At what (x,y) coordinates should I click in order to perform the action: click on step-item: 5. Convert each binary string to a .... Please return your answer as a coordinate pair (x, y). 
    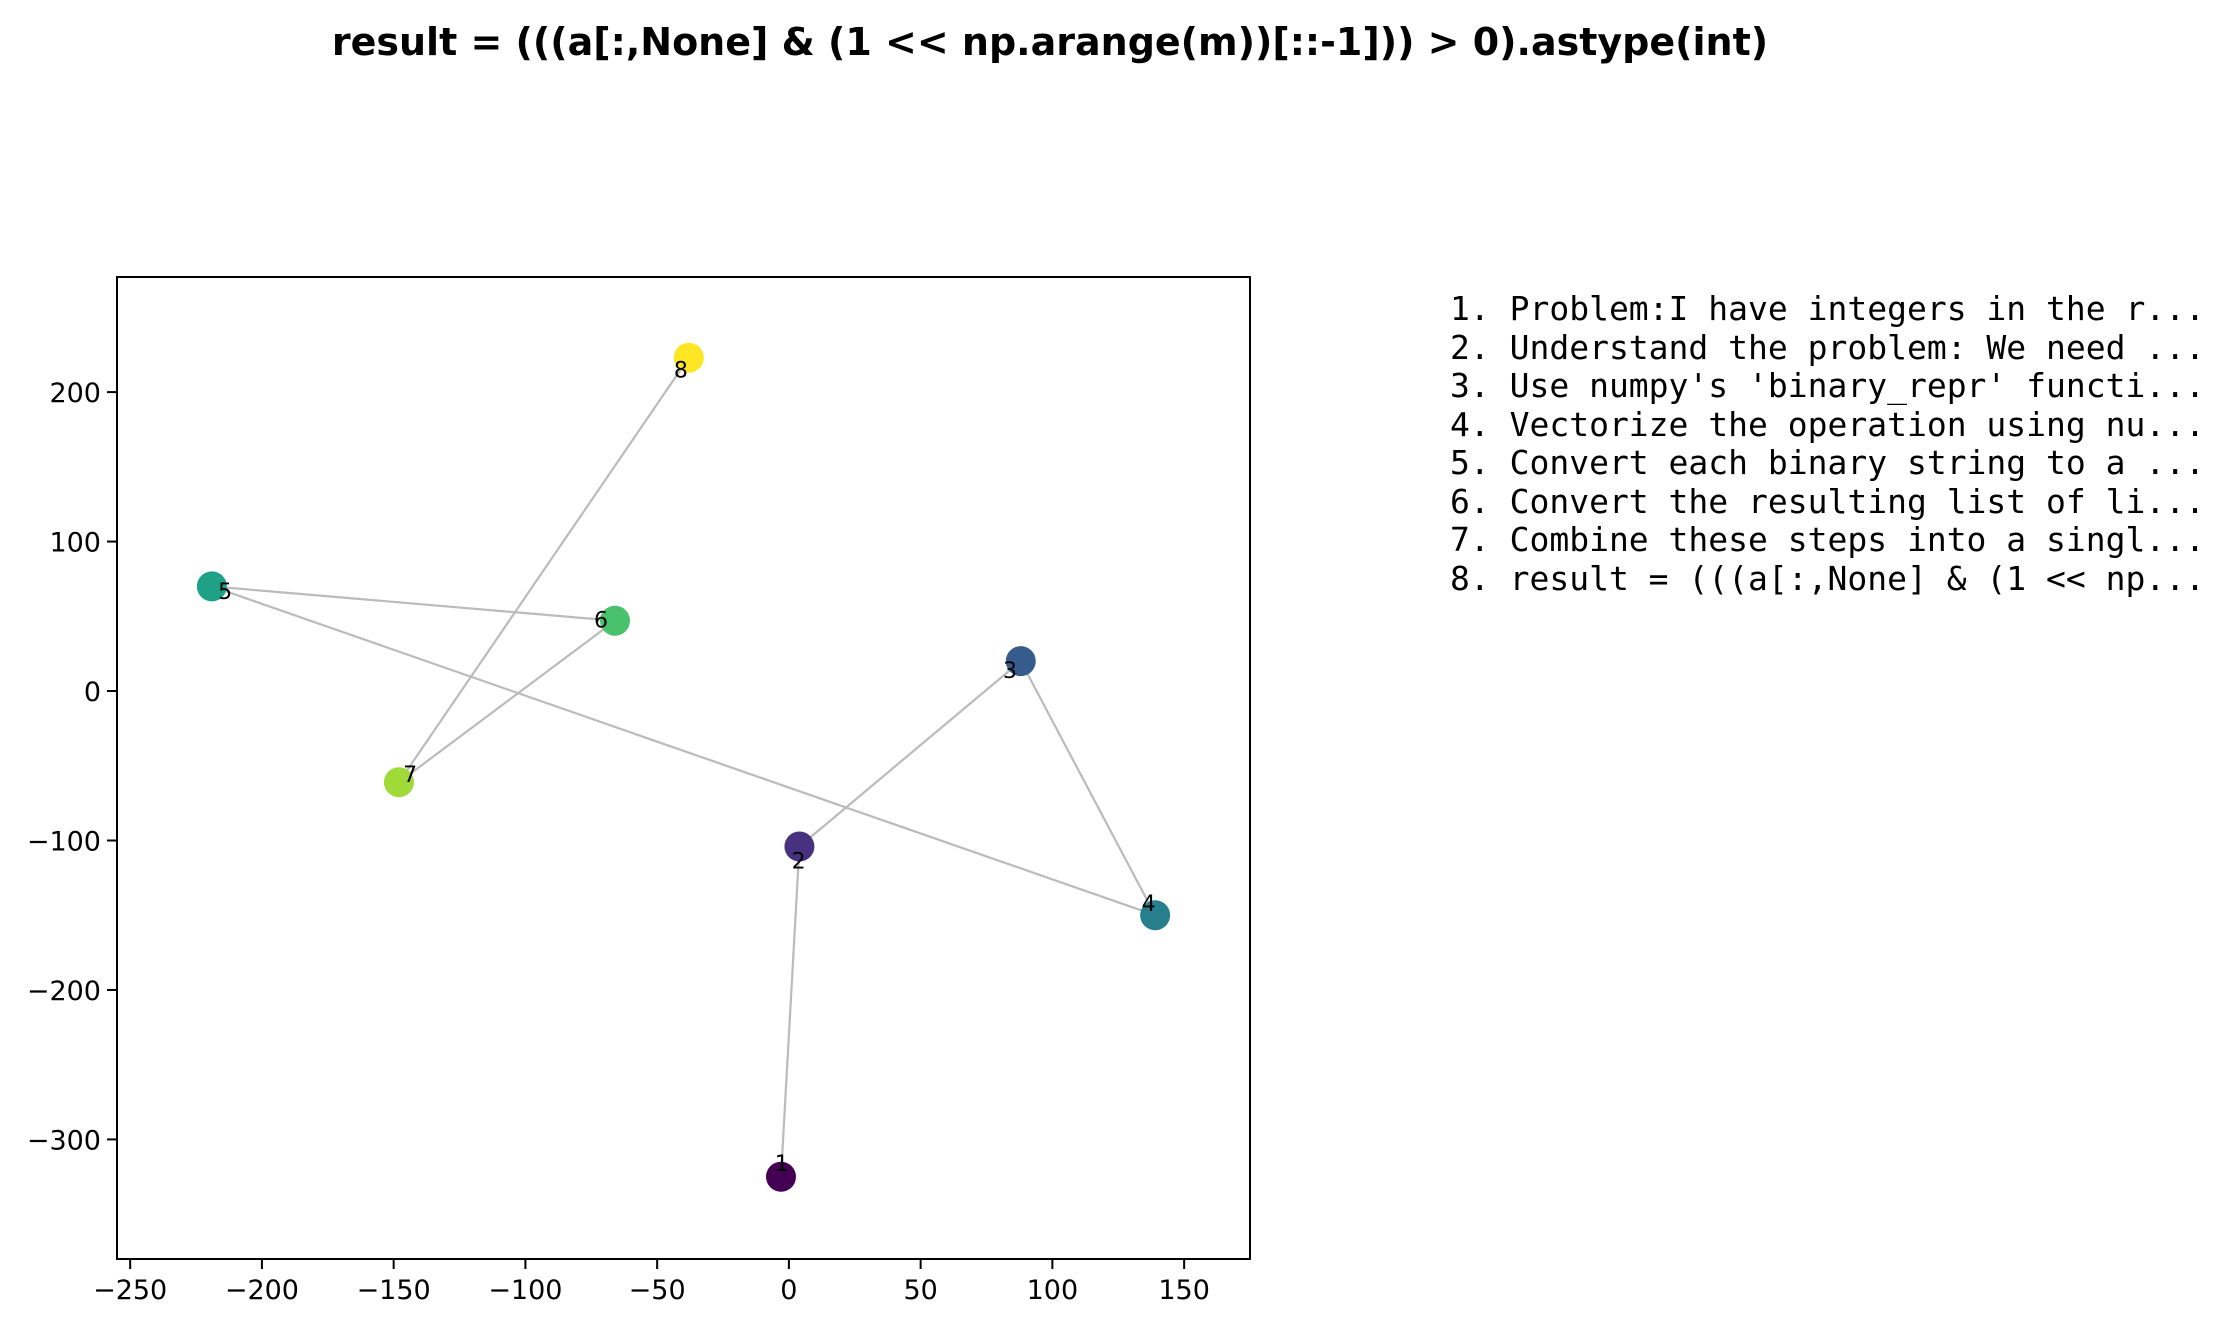
    Looking at the image, I should click on (1827, 462).